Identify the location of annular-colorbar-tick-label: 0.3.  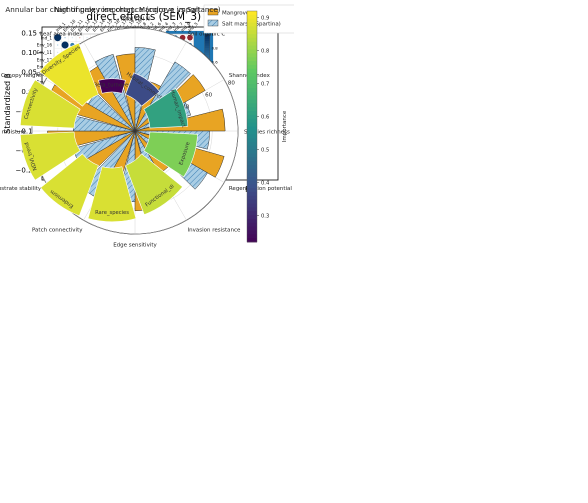
(265, 217).